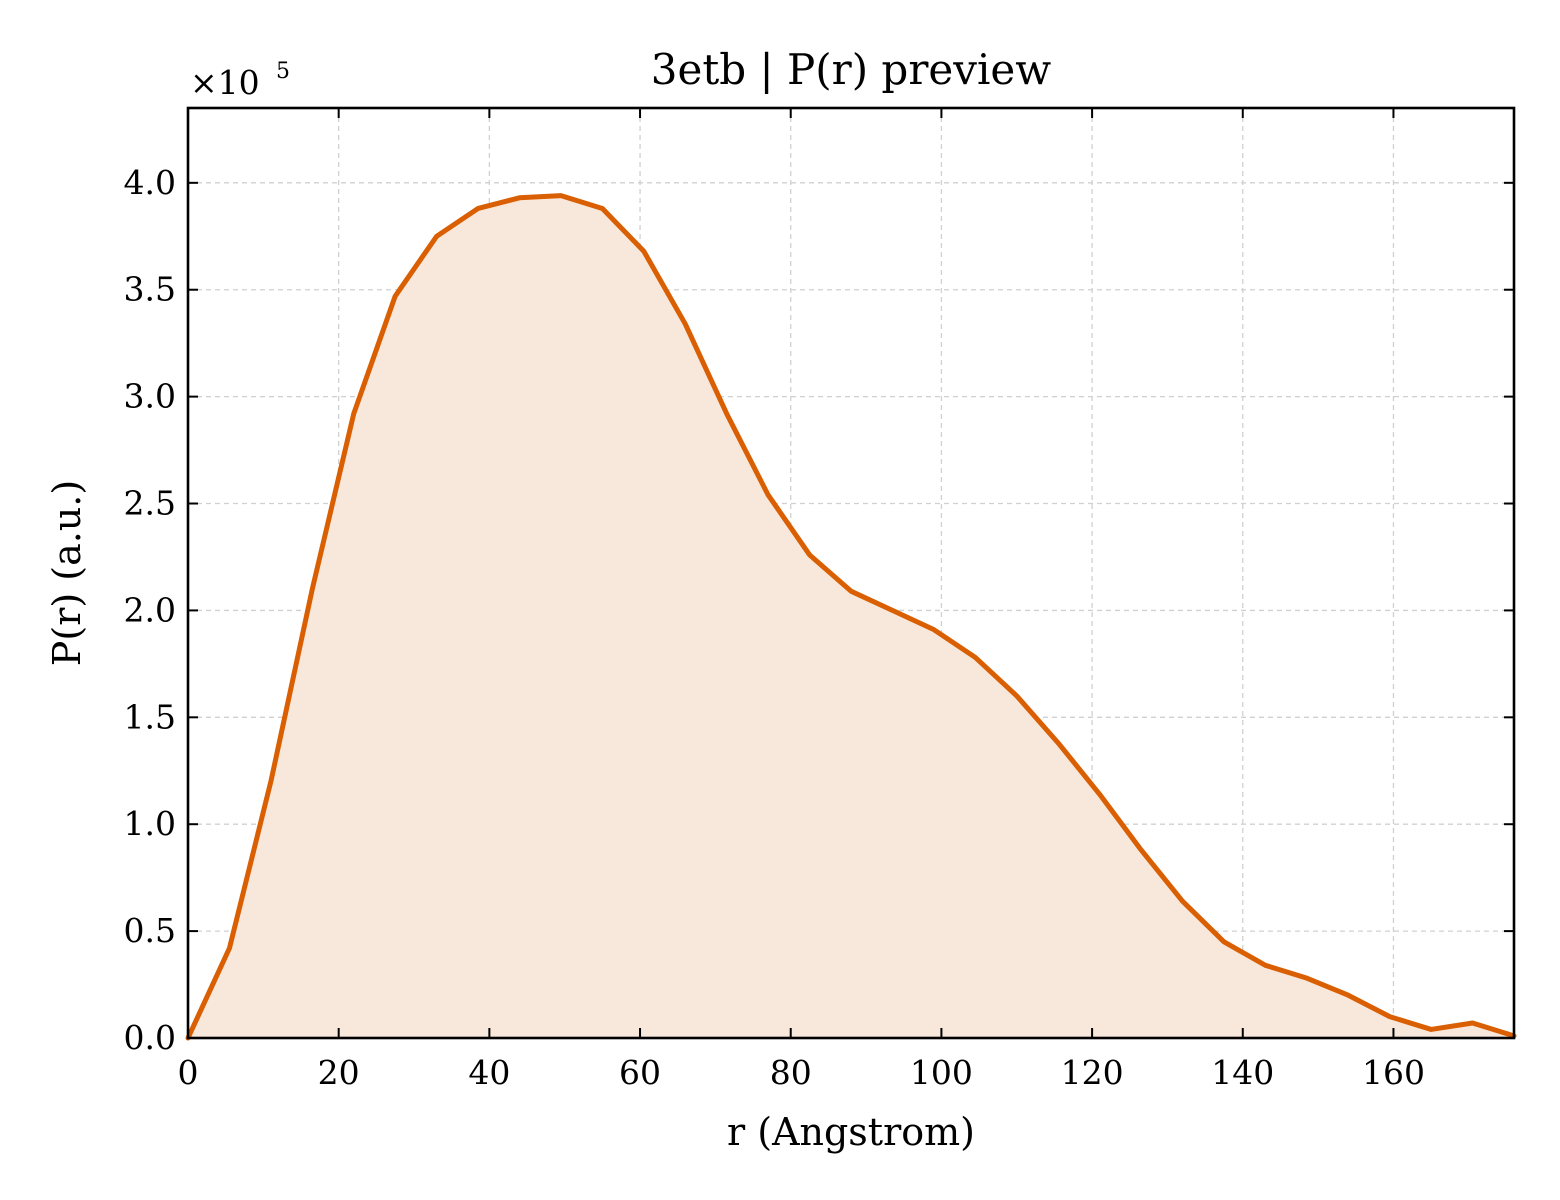  Describe the element at coordinates (489, 1072) in the screenshot. I see `x-tick-label: 40` at that location.